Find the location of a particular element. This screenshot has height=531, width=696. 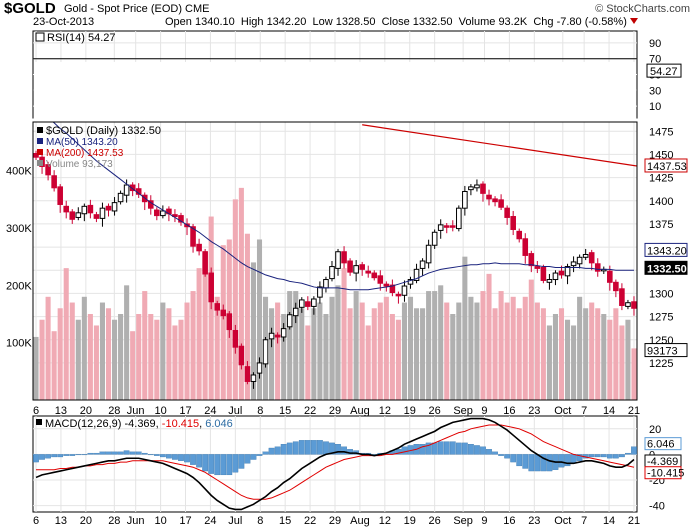

xtick-label: 28 is located at coordinates (114, 411).